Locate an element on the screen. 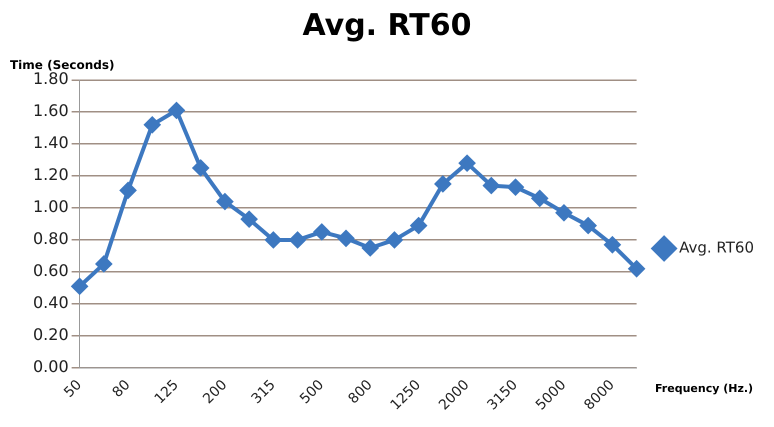 This screenshot has height=427, width=774. legend-label: Avg. RT60 is located at coordinates (716, 247).